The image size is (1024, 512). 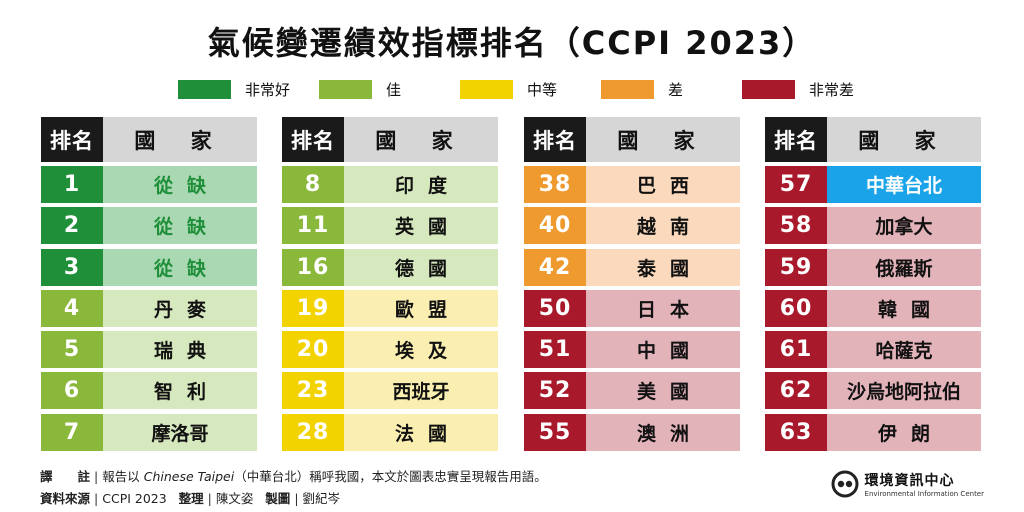 I want to click on table-row: 61 哈薩克, so click(x=873, y=350).